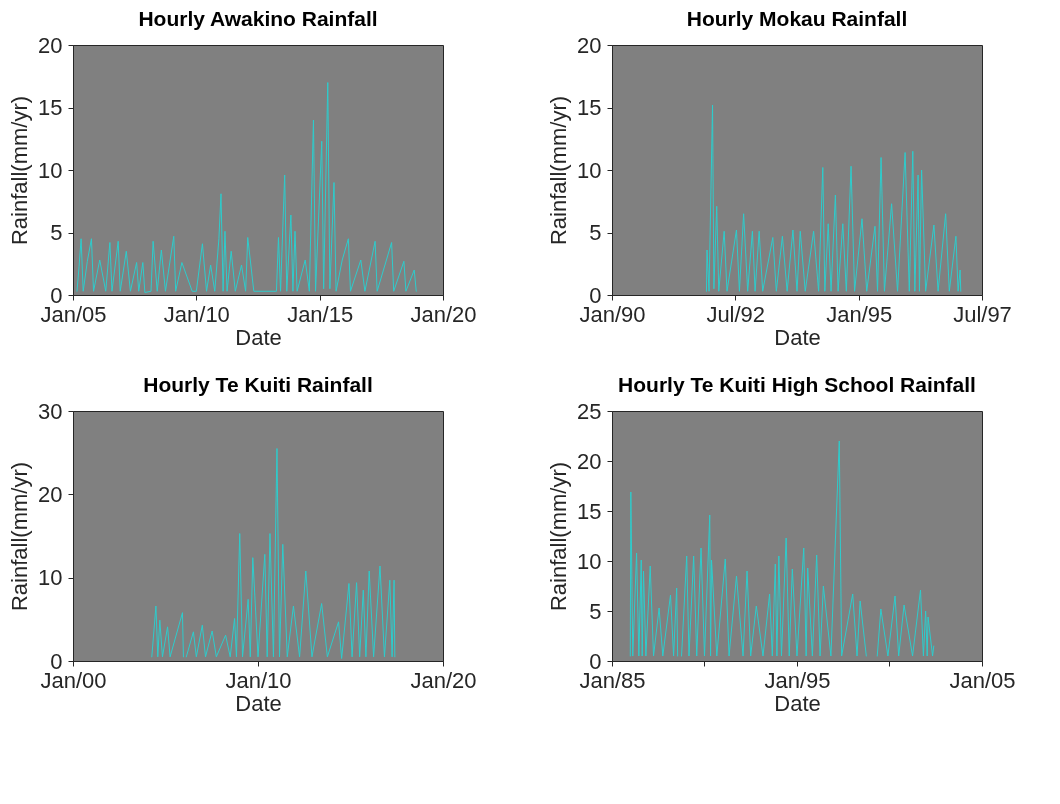  What do you see at coordinates (589, 411) in the screenshot?
I see `y-tick-label: 25` at bounding box center [589, 411].